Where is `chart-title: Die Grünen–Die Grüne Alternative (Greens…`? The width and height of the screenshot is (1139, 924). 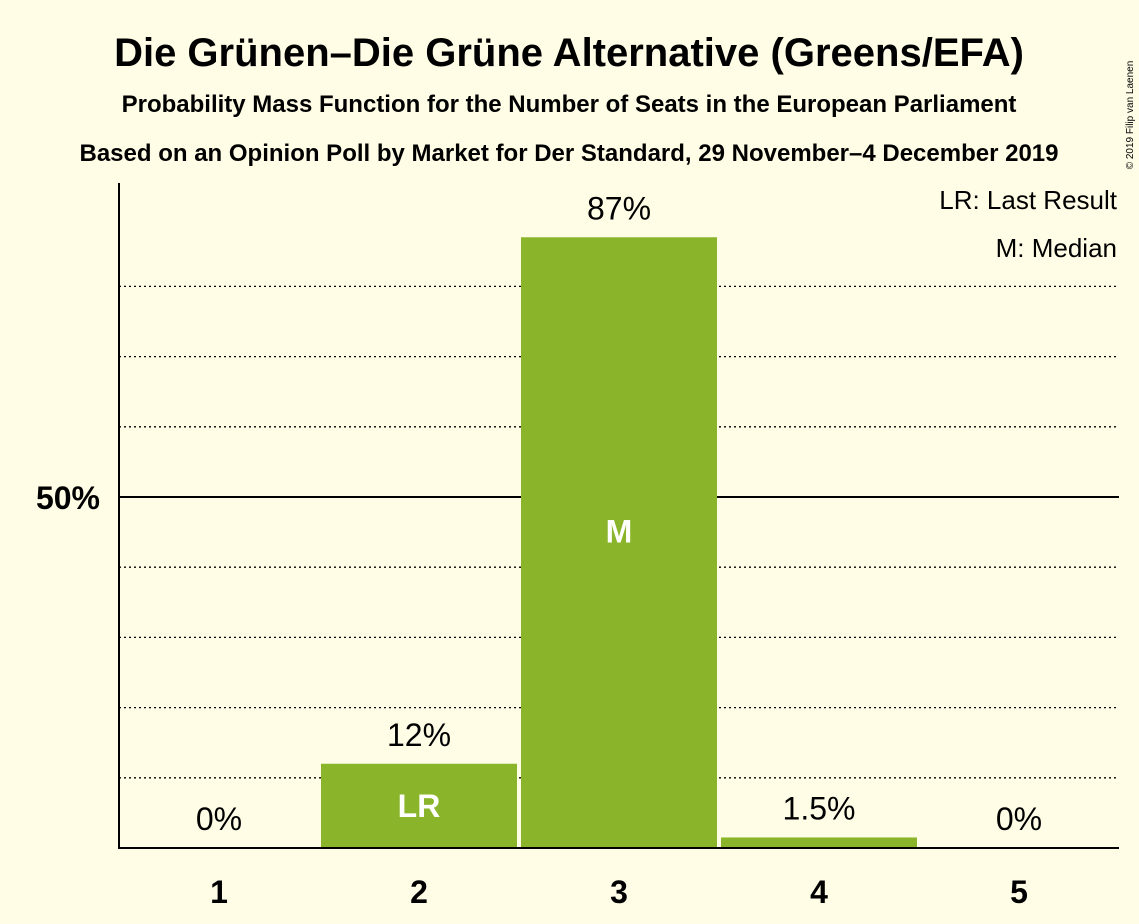
chart-title: Die Grünen–Die Grüne Alternative (Greens… is located at coordinates (569, 53).